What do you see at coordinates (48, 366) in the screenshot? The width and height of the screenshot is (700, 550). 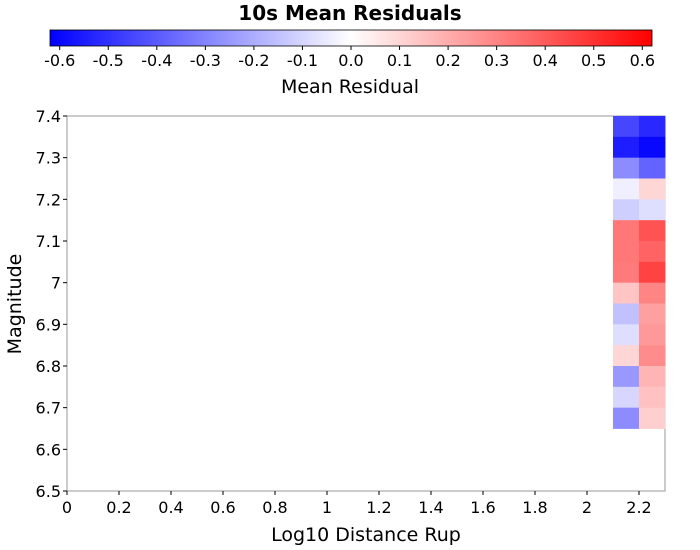 I see `y-tick-label: 6.8` at bounding box center [48, 366].